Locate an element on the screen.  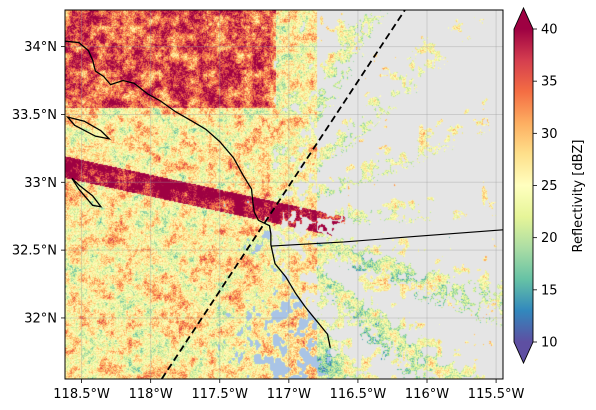
international-border is located at coordinates (386, 238).